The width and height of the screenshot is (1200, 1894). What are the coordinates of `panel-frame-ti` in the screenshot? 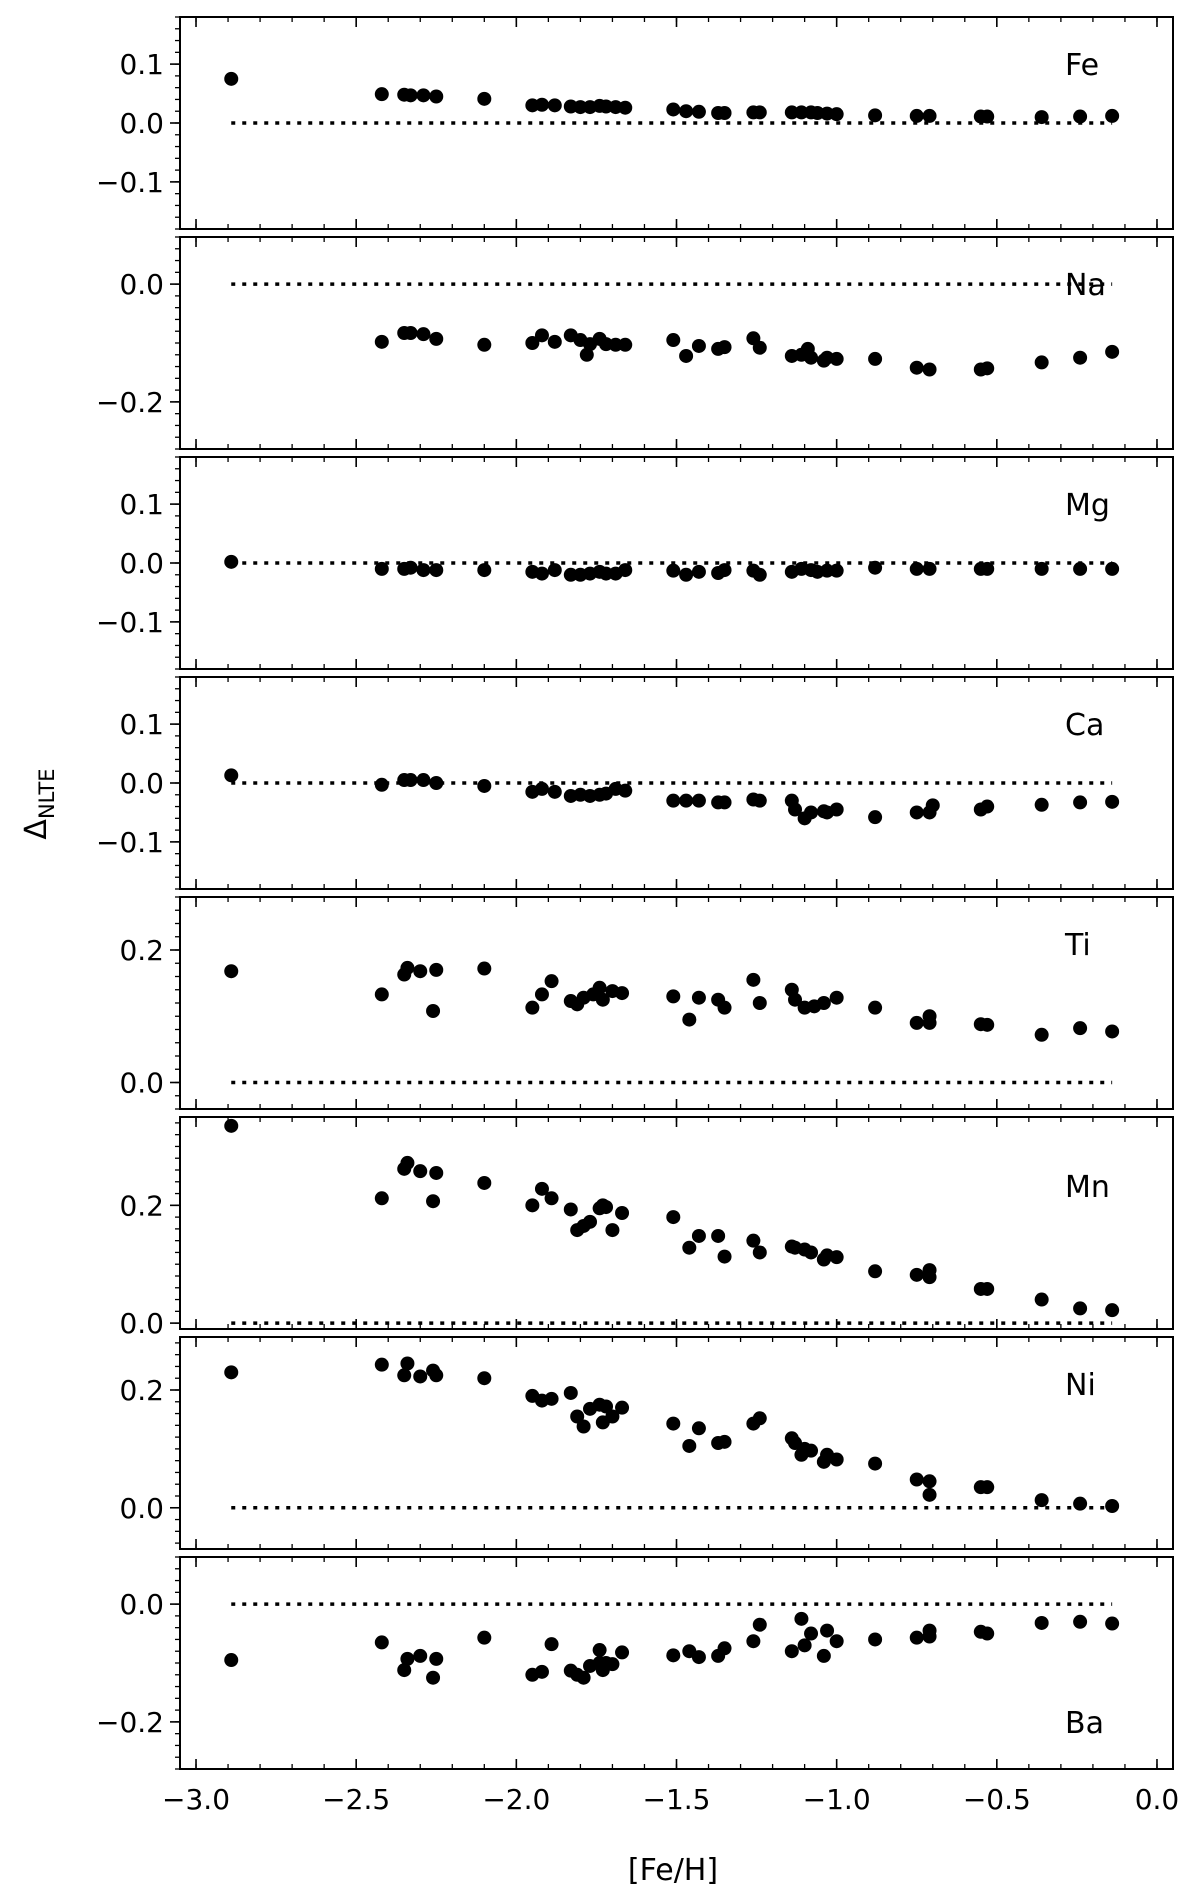 It's located at (676, 1003).